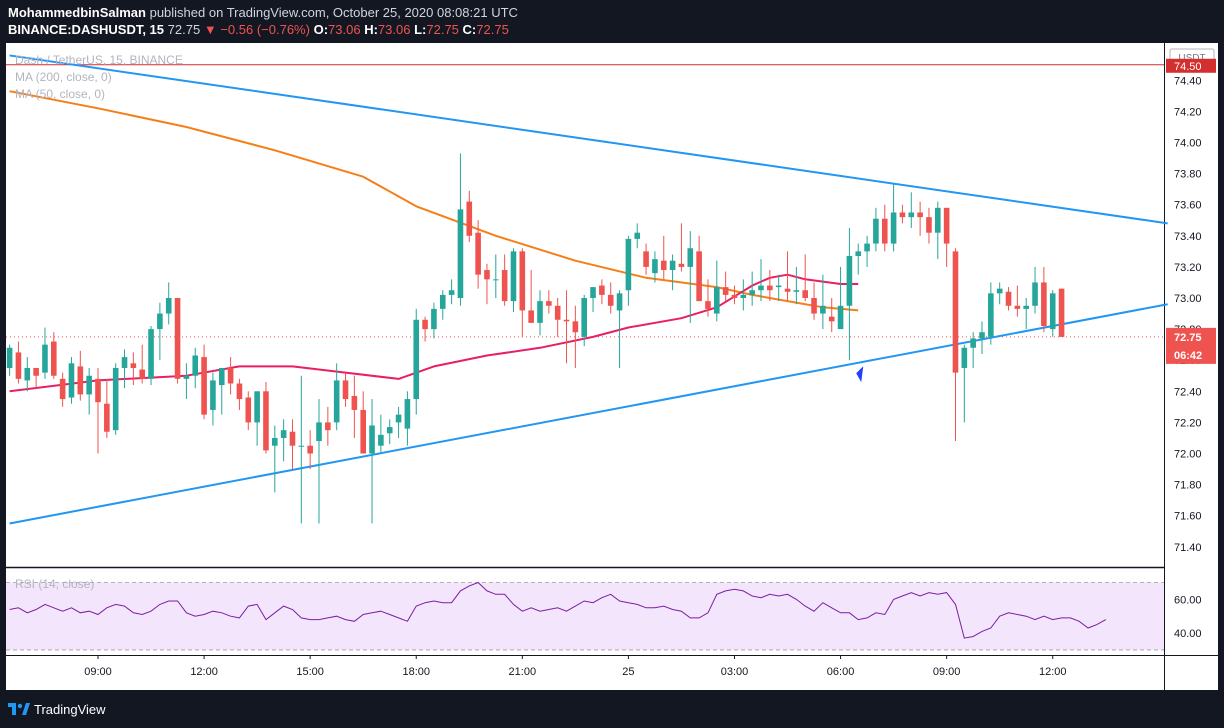 This screenshot has height=728, width=1224. I want to click on price-tick-label: 71.80, so click(1188, 486).